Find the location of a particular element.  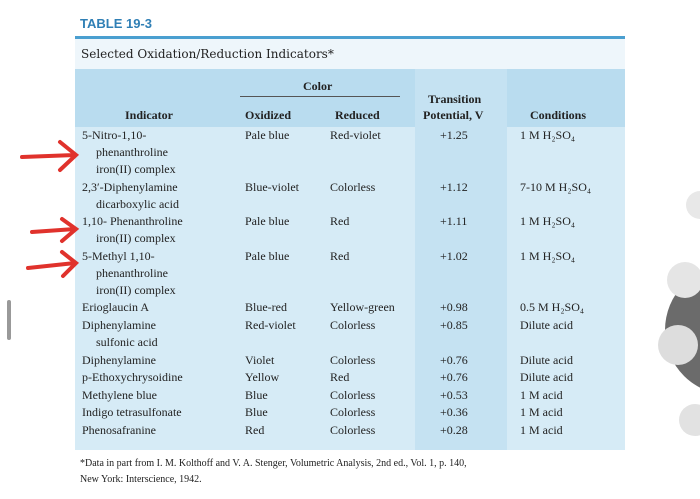

header: Transition is located at coordinates (455, 99).